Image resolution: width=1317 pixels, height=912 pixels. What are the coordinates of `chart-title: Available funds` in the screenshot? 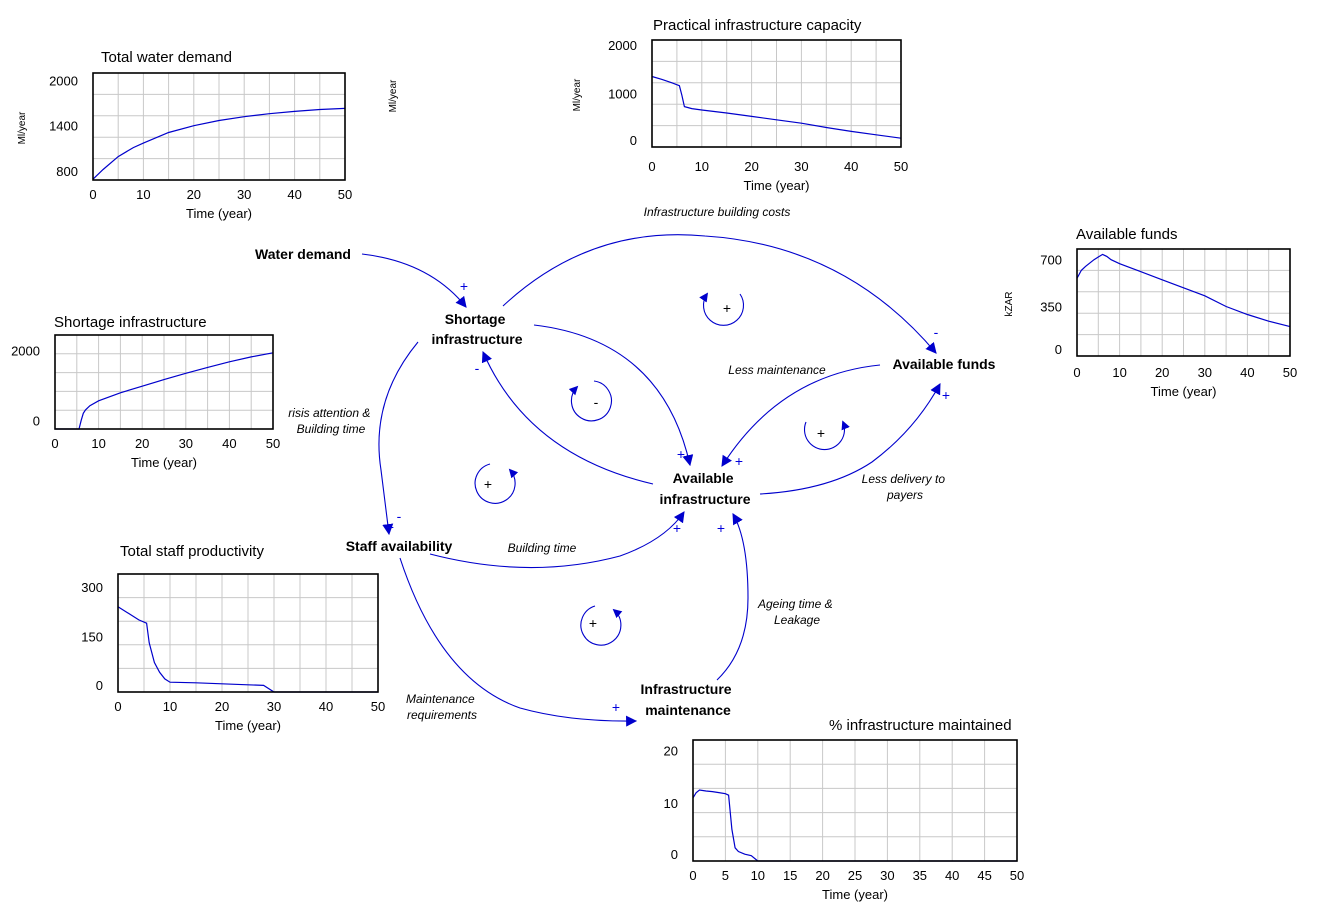 It's located at (1126, 234).